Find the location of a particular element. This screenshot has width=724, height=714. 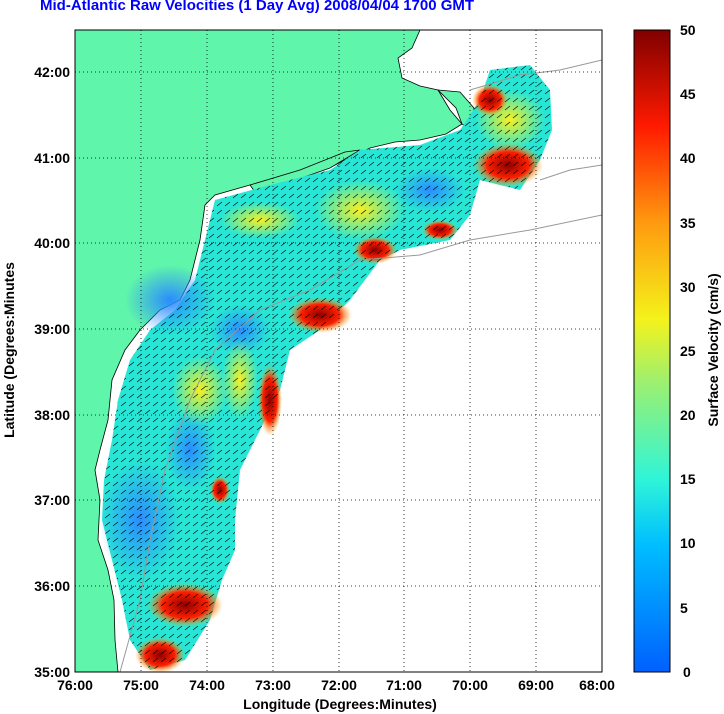

colorbar-tick-label: 35 is located at coordinates (688, 223).